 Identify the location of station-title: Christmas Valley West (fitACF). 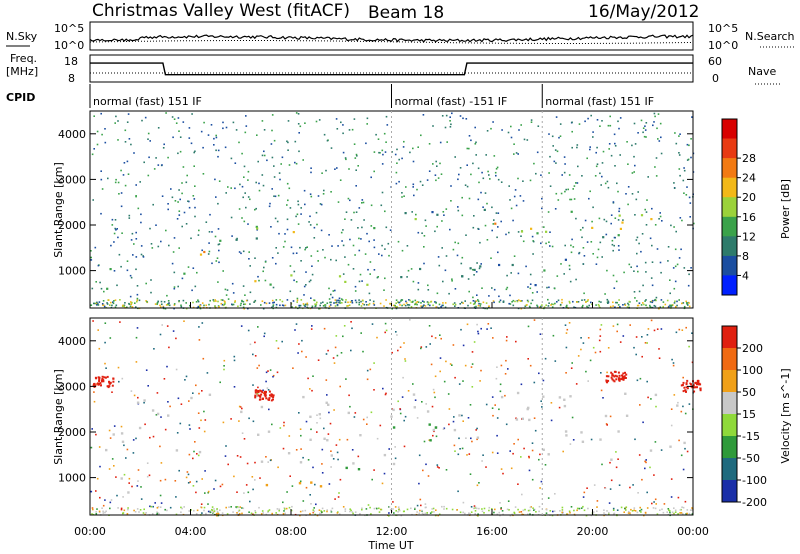
(221, 11).